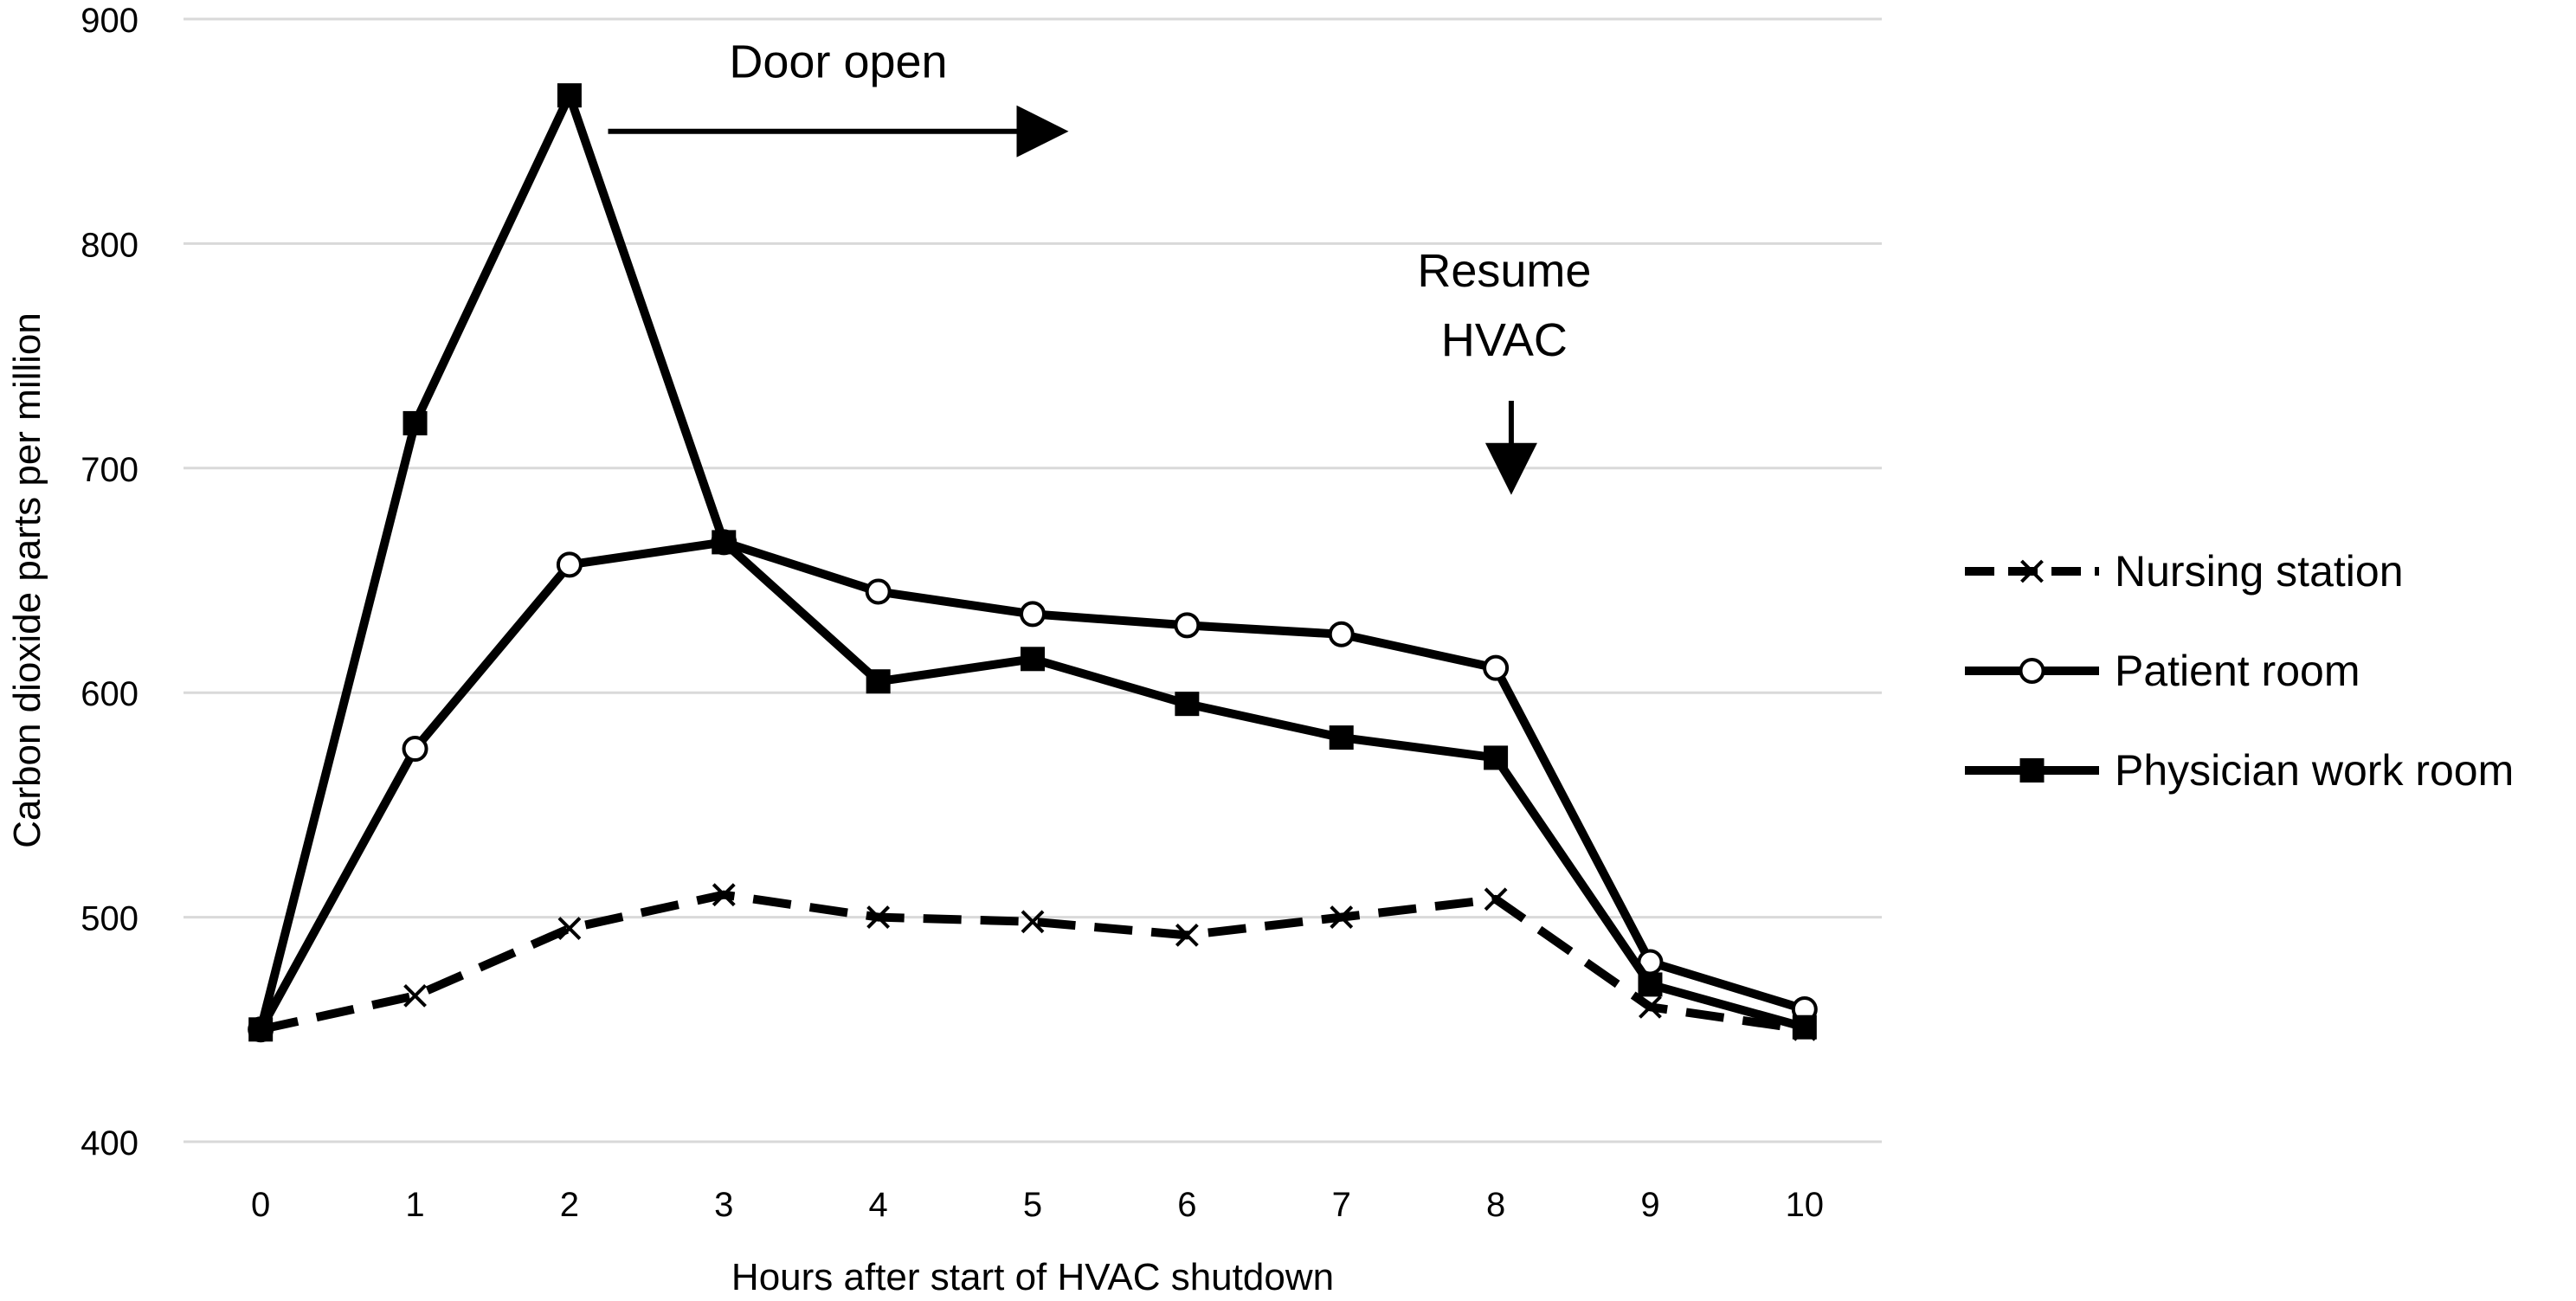  I want to click on x-tick-label: 2, so click(569, 1205).